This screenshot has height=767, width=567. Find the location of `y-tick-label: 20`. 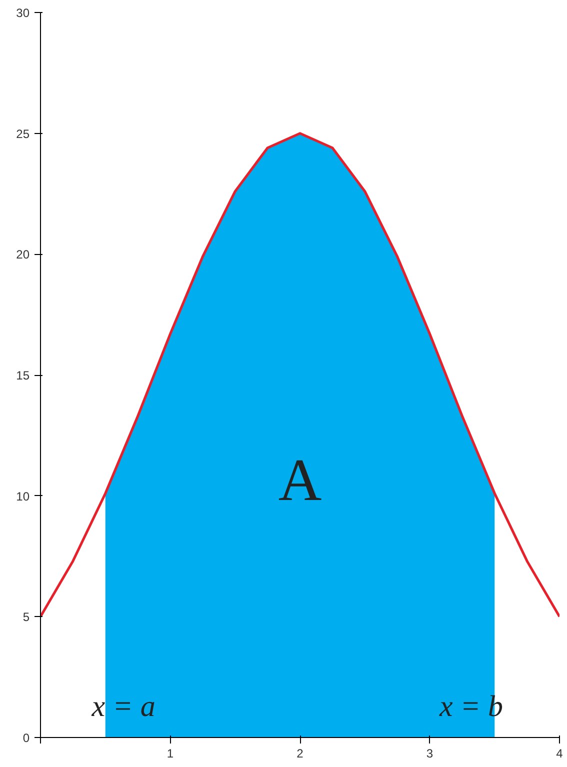

y-tick-label: 20 is located at coordinates (23, 255).